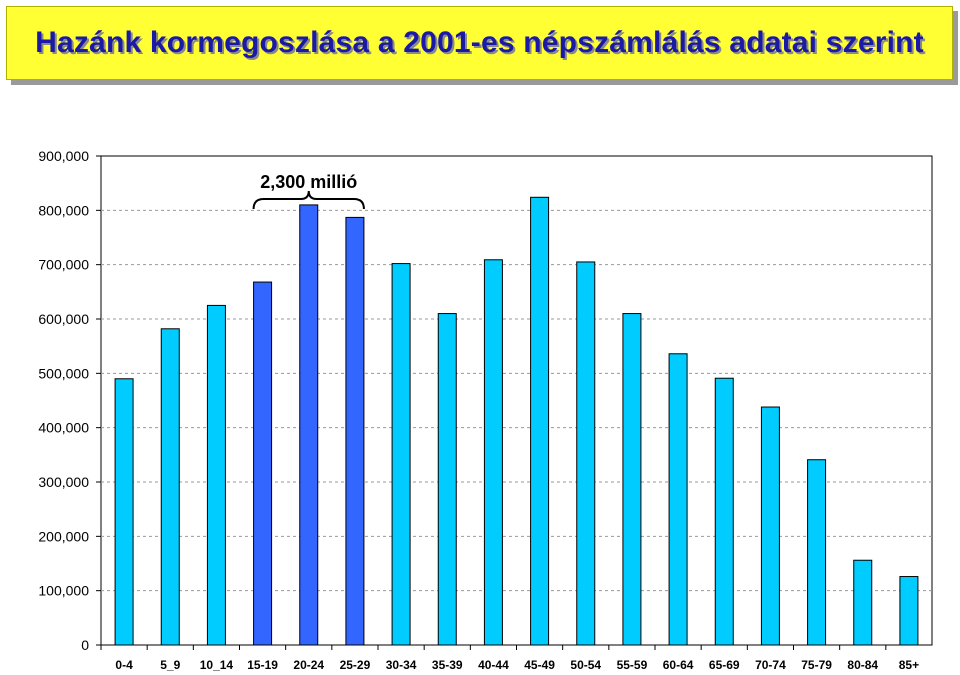 Image resolution: width=960 pixels, height=675 pixels. What do you see at coordinates (493, 665) in the screenshot?
I see `x-tick-label: 40-44` at bounding box center [493, 665].